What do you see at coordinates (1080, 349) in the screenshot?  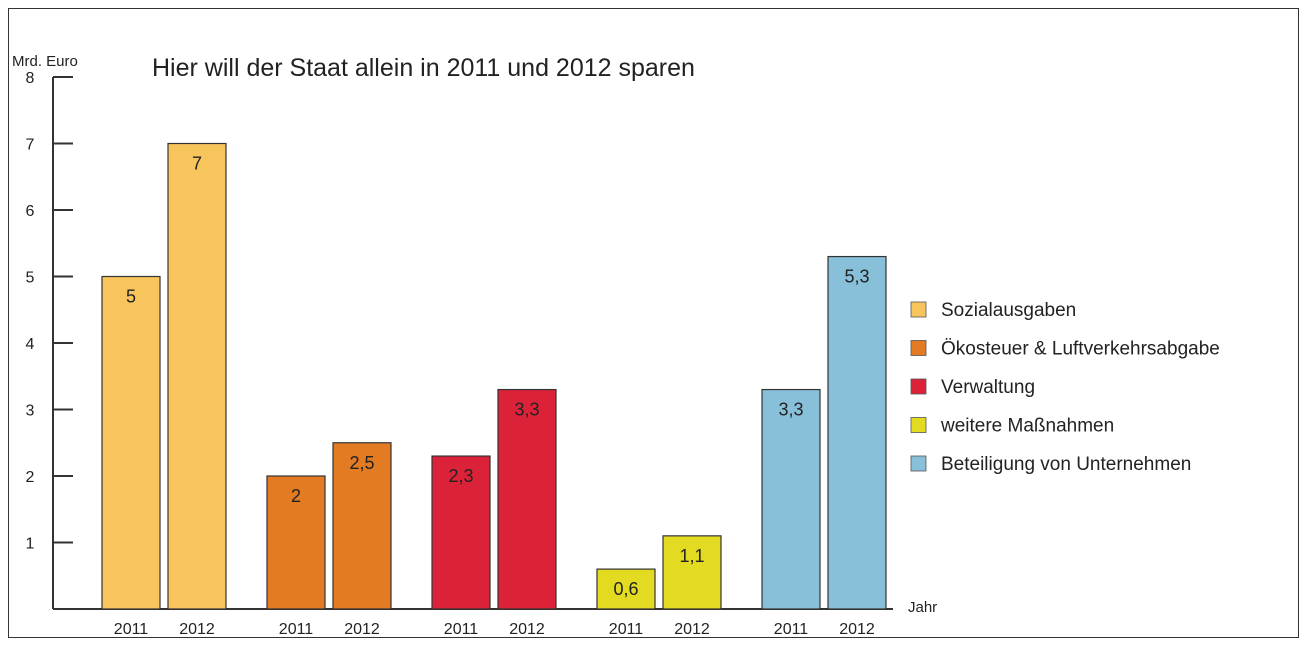 I see `legend-label: Ökosteuer & Luftverkehrsabgabe` at bounding box center [1080, 349].